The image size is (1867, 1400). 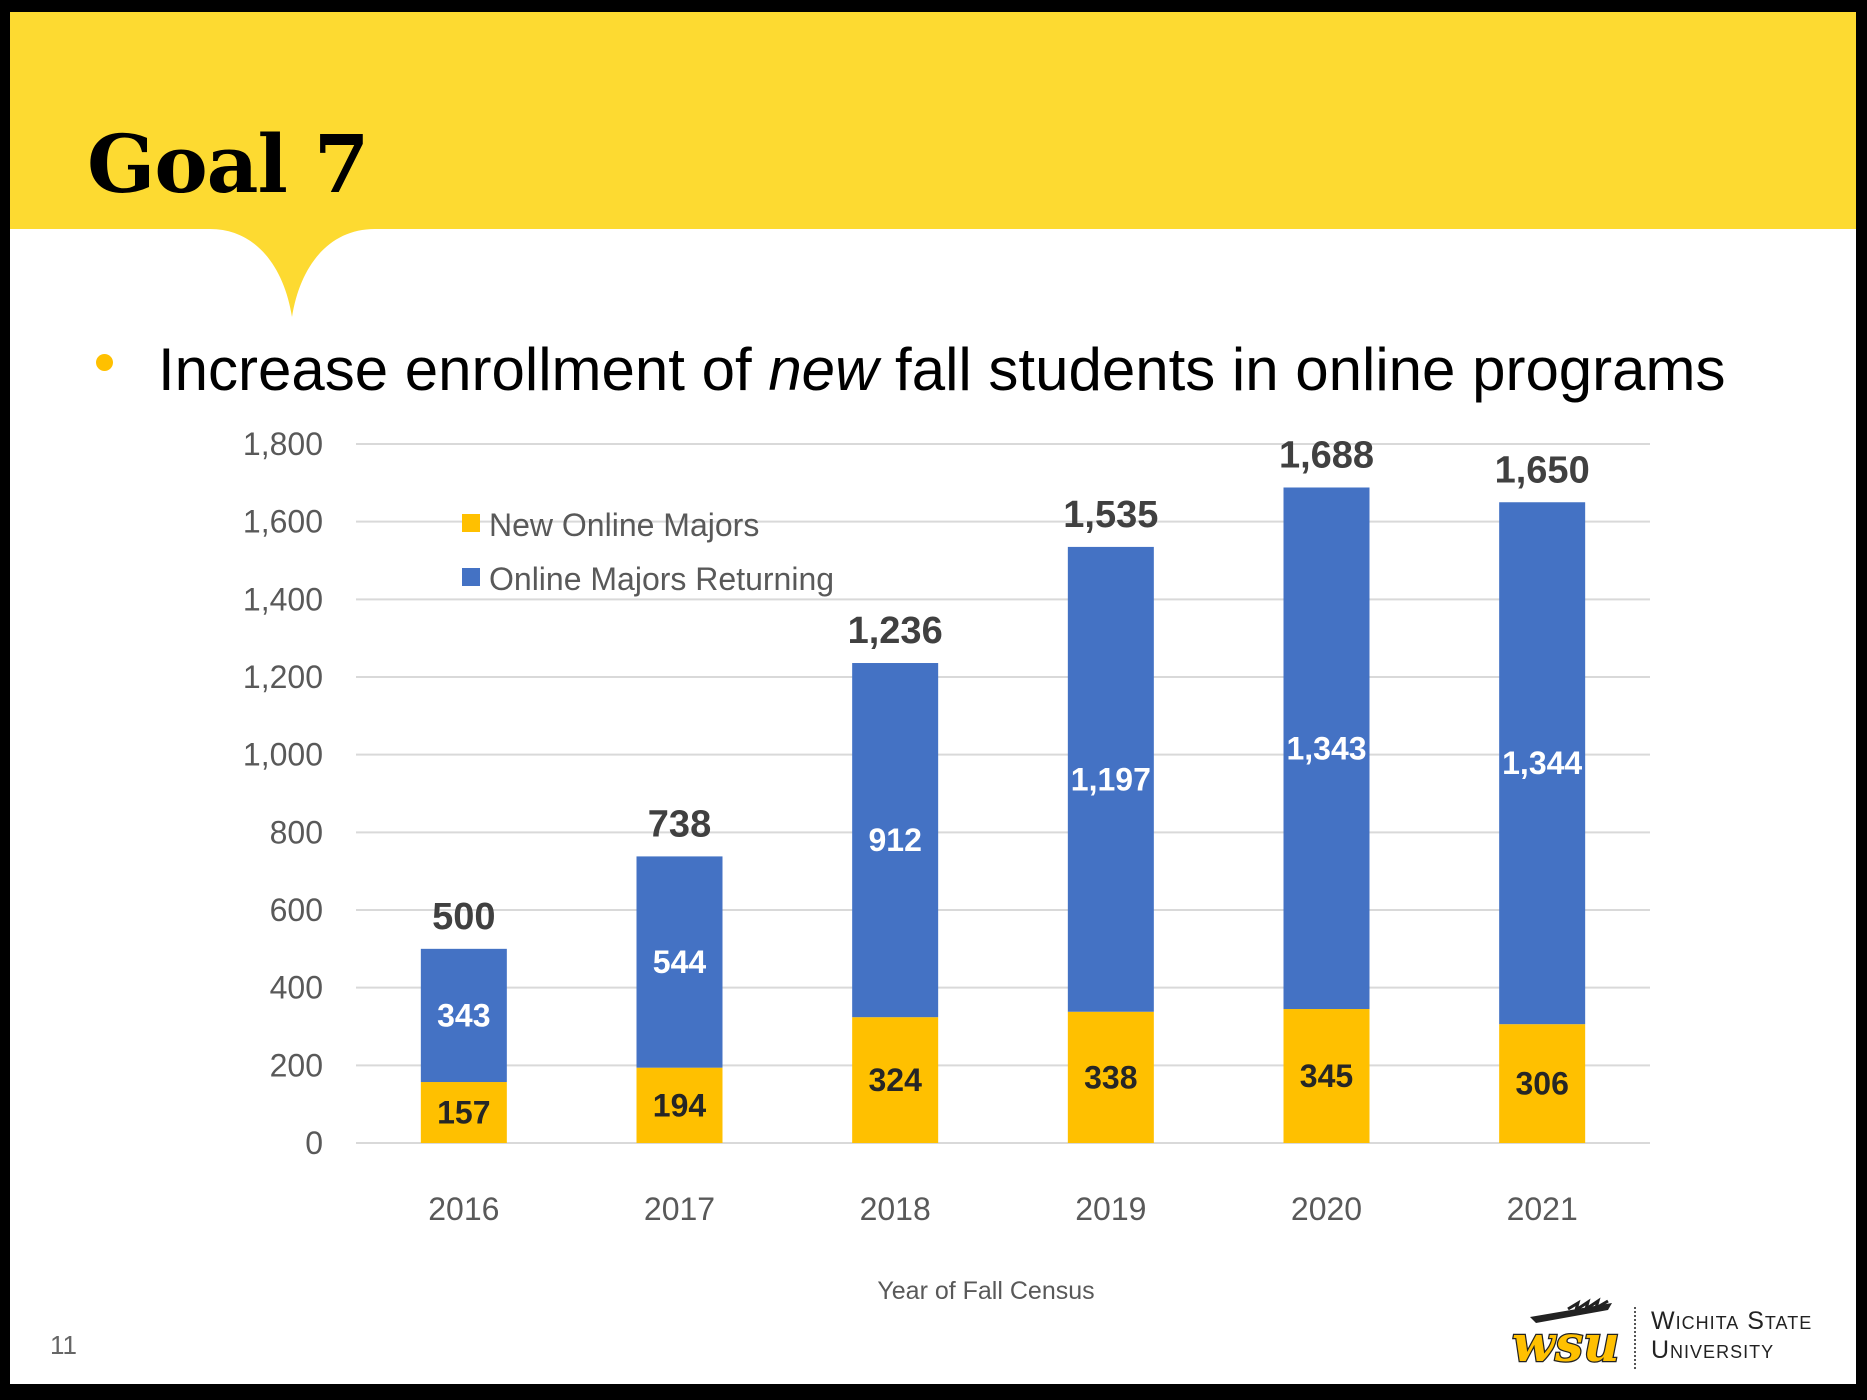 What do you see at coordinates (228, 164) in the screenshot?
I see `slide-title: Goal 7` at bounding box center [228, 164].